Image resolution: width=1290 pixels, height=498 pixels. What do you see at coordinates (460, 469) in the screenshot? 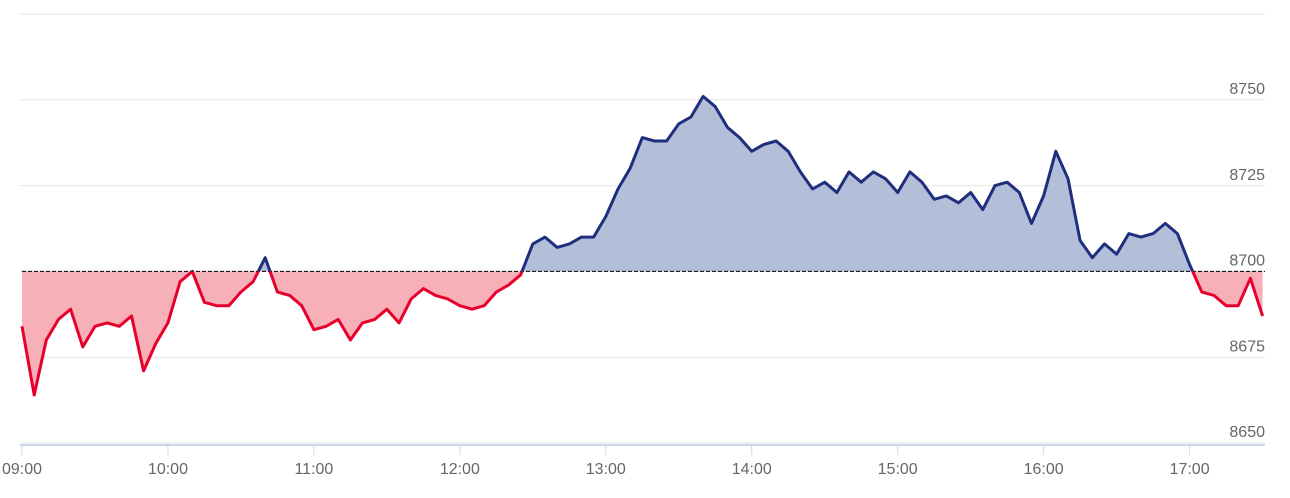
I see `x-tick-label: 12:00` at bounding box center [460, 469].